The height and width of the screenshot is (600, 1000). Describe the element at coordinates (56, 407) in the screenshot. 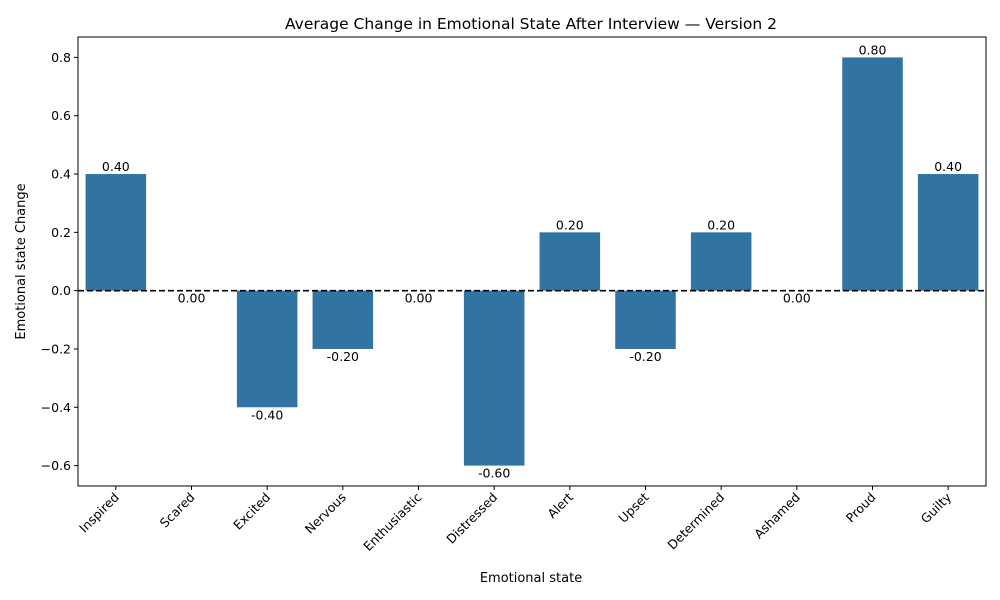

I see `y-tick-label: −0.4` at that location.